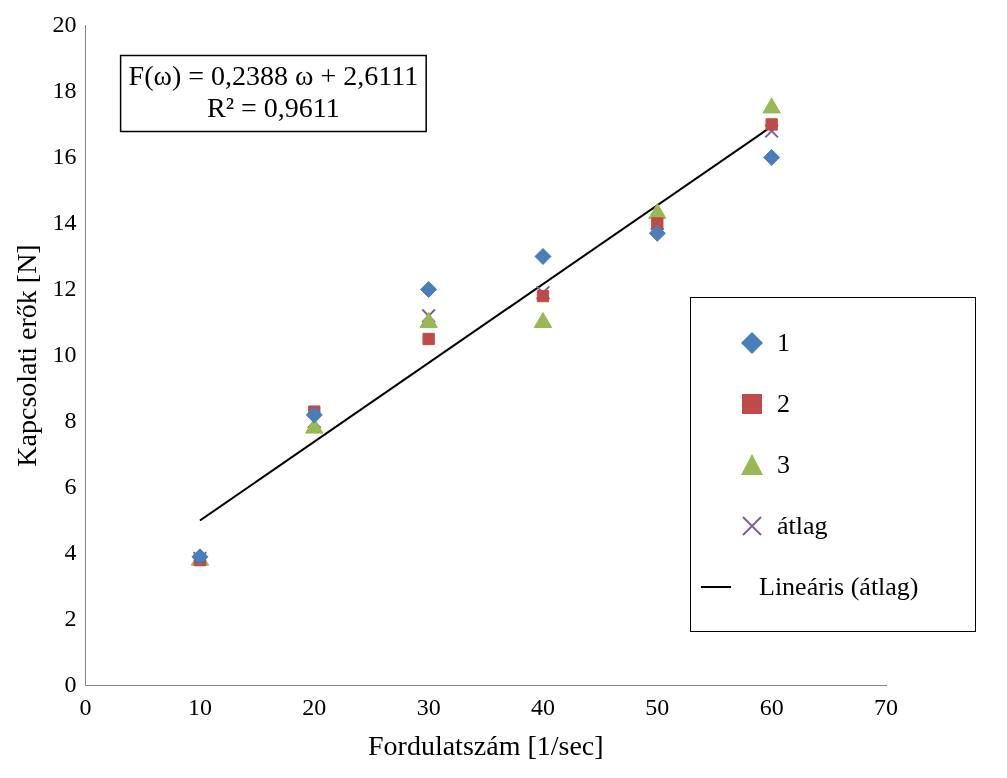  Describe the element at coordinates (64, 89) in the screenshot. I see `y-tick-label: 18` at that location.